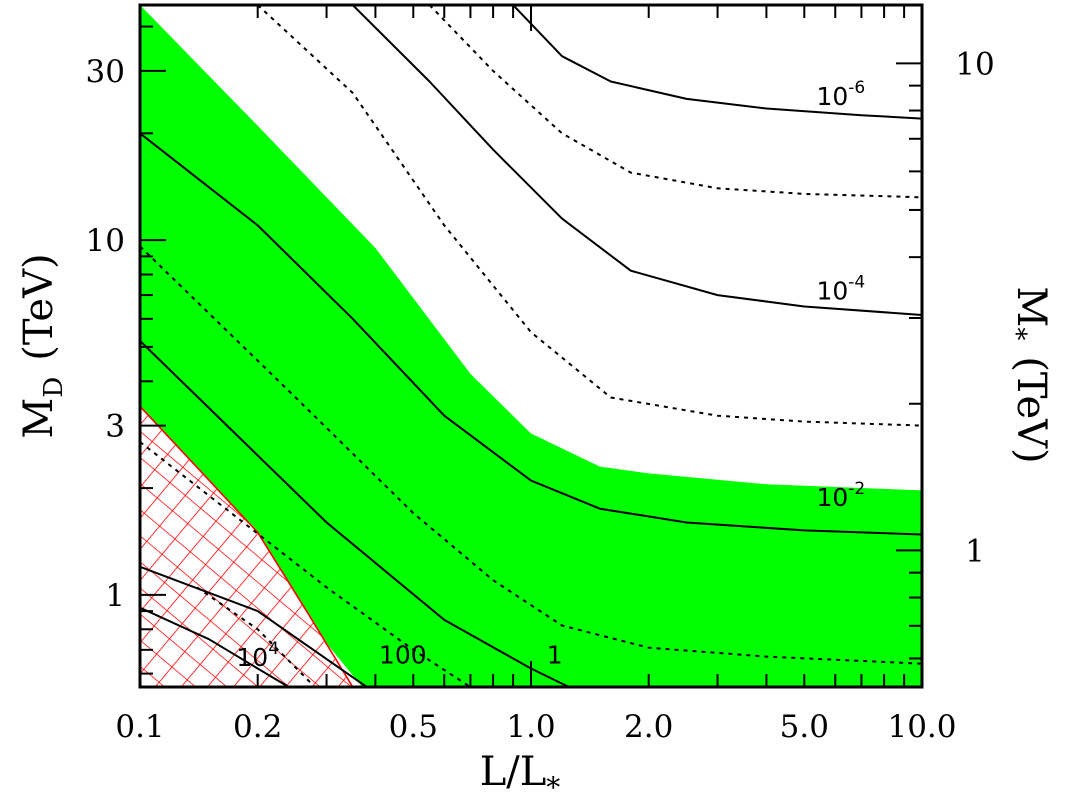  I want to click on x-tick-label: 10.0, so click(921, 727).